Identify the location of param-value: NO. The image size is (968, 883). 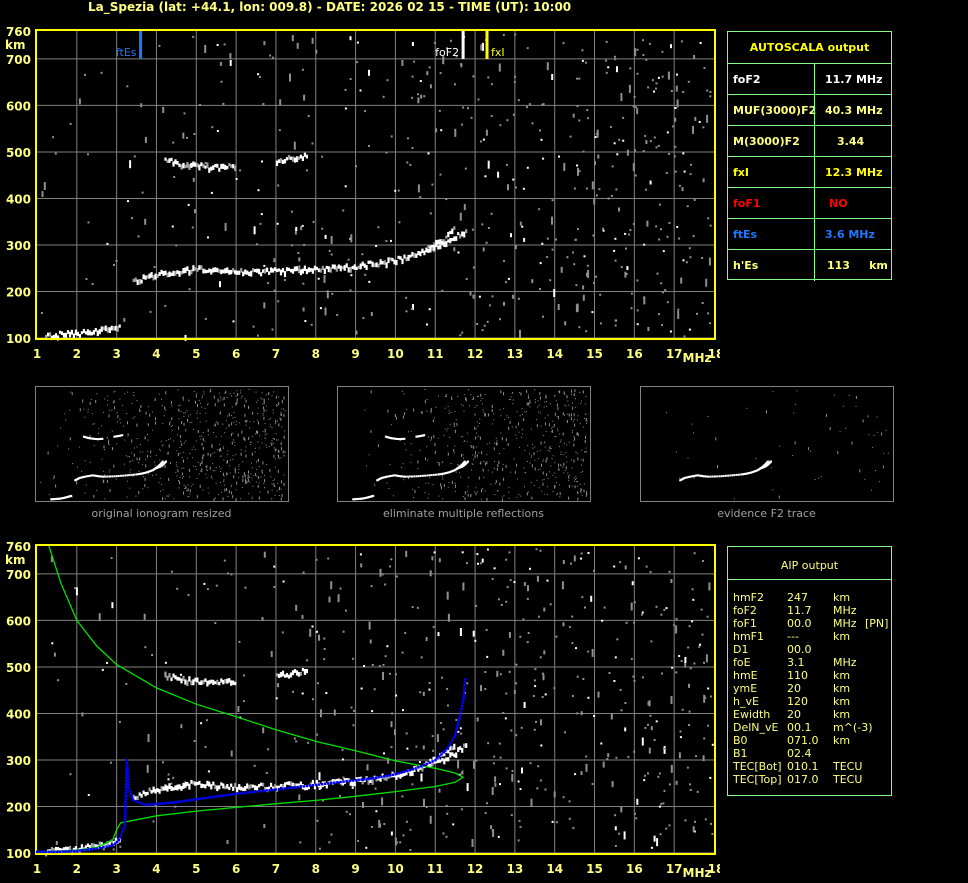
(838, 203).